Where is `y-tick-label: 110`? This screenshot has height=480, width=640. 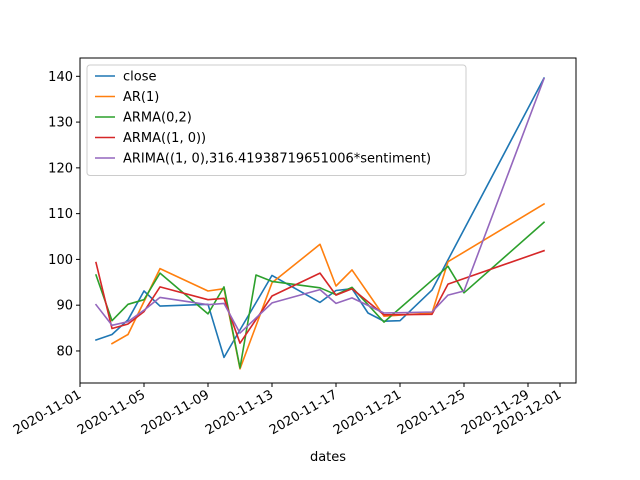 y-tick-label: 110 is located at coordinates (60, 214).